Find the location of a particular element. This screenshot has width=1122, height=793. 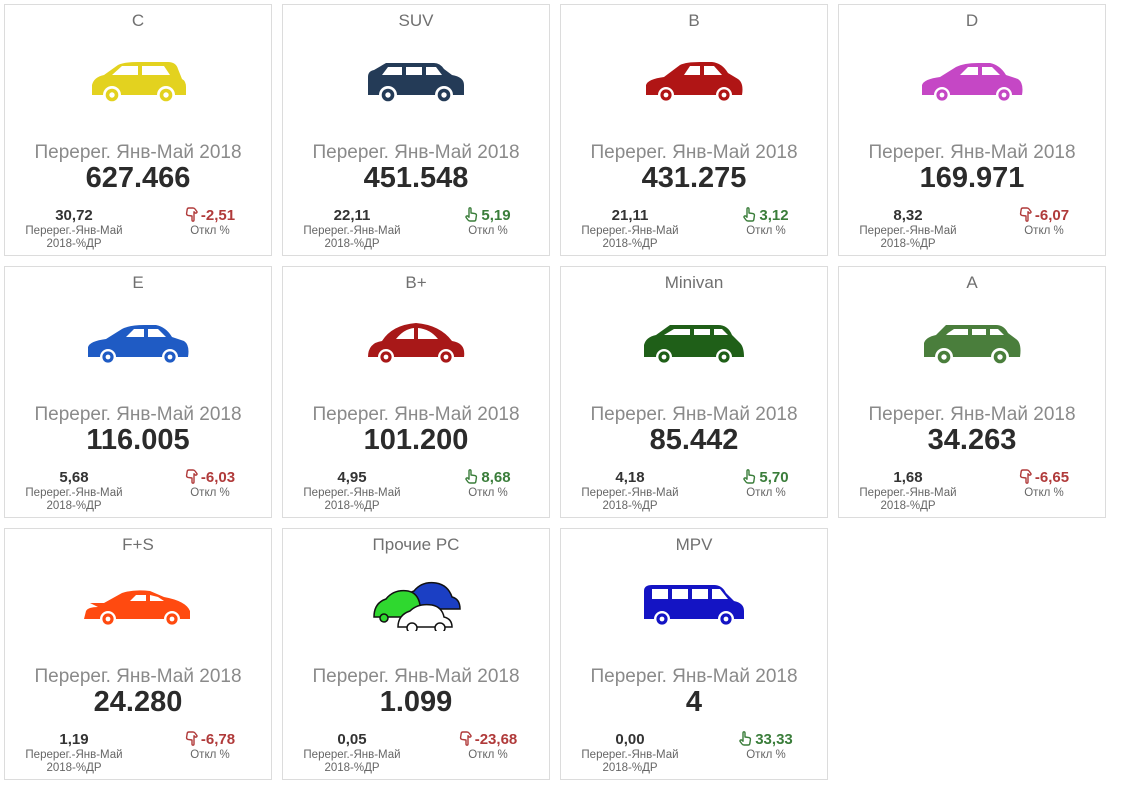

share-value: 4,18 is located at coordinates (630, 477).